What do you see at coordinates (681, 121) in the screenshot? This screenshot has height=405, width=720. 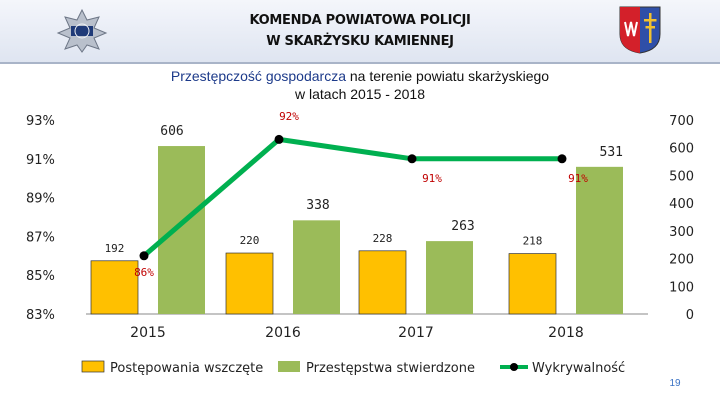 I see `right-axis-tick: 700` at bounding box center [681, 121].